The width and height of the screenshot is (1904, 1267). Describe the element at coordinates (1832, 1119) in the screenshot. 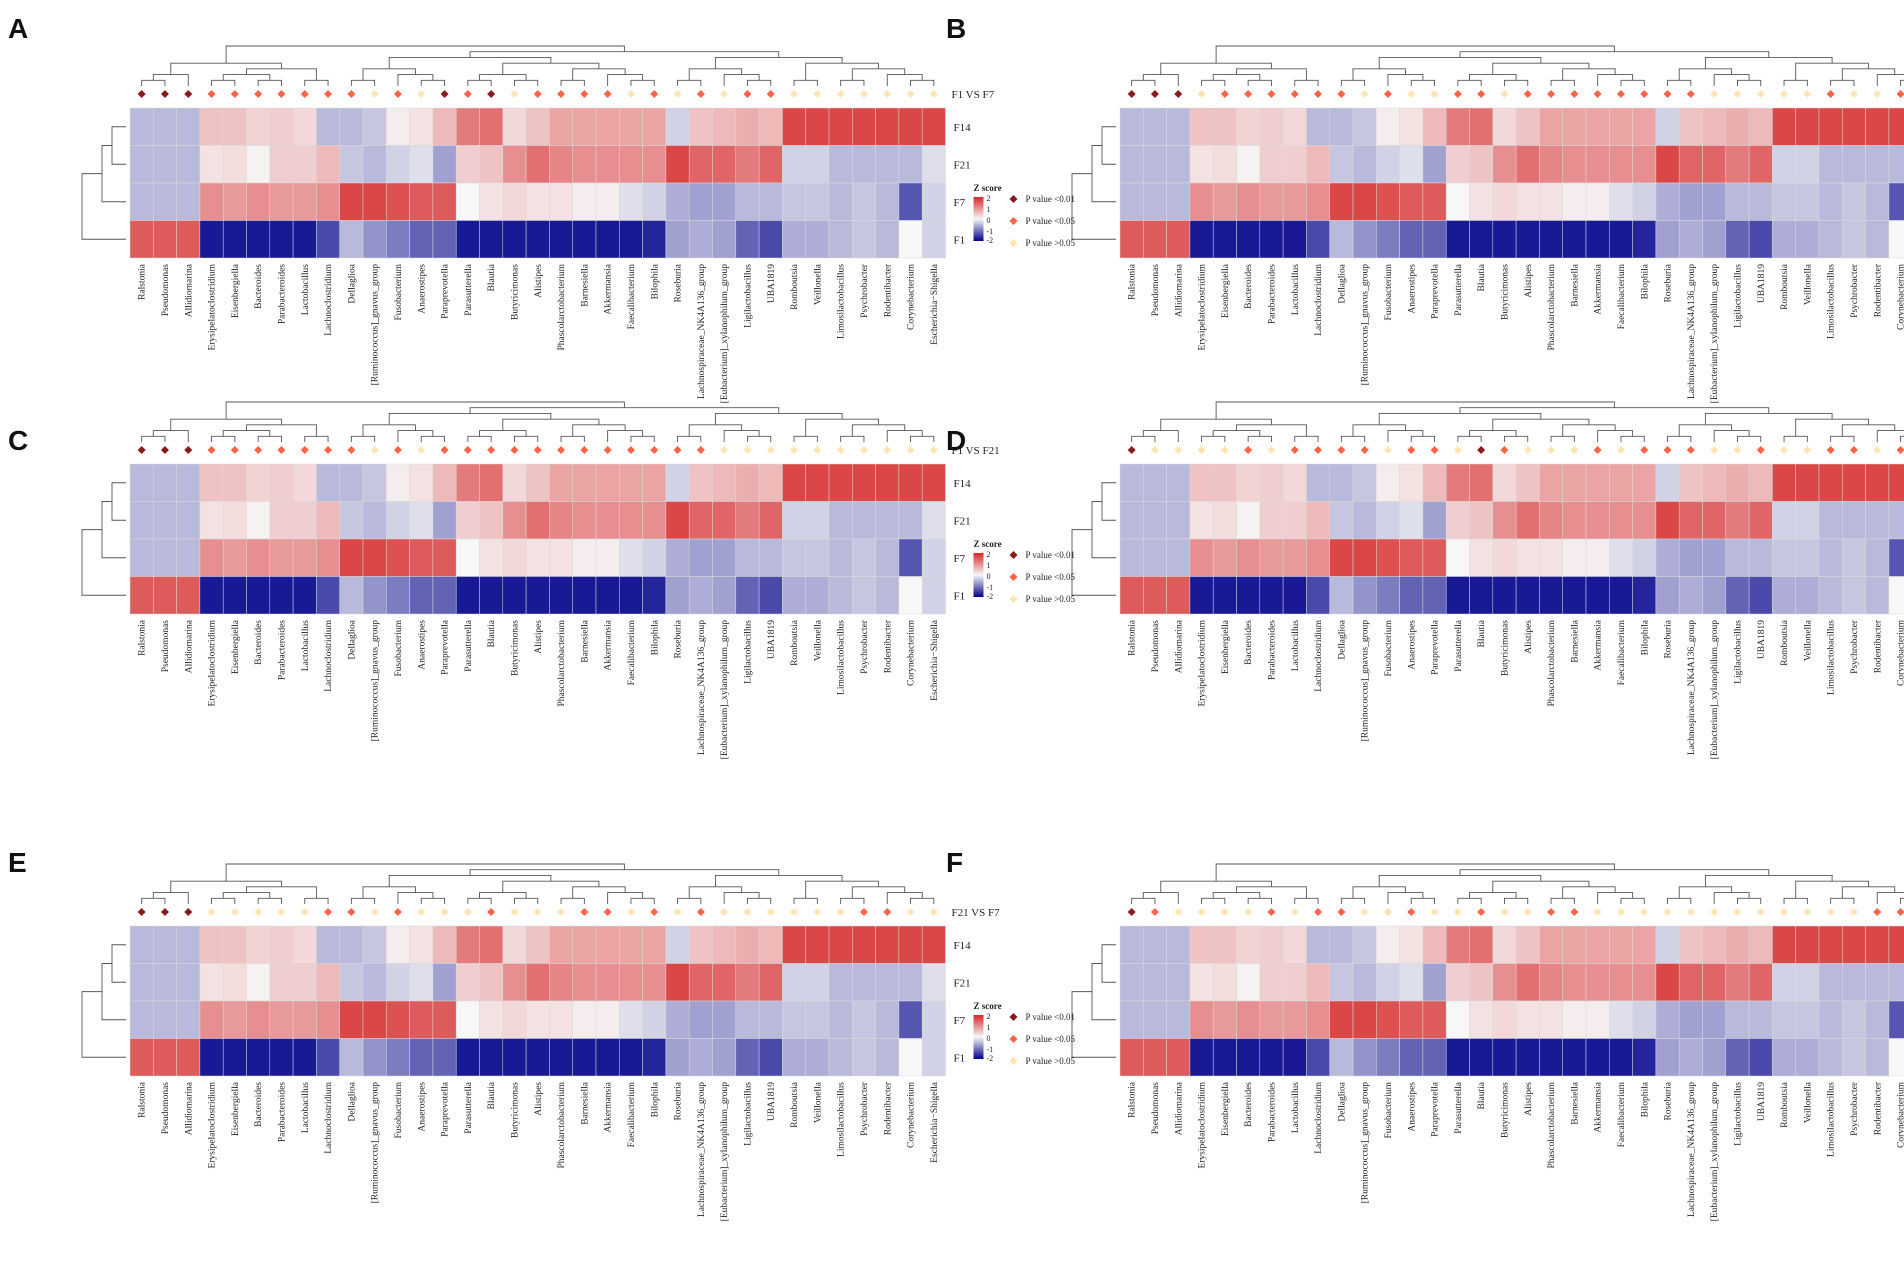

I see `column-label: Limosilactobacillus` at that location.